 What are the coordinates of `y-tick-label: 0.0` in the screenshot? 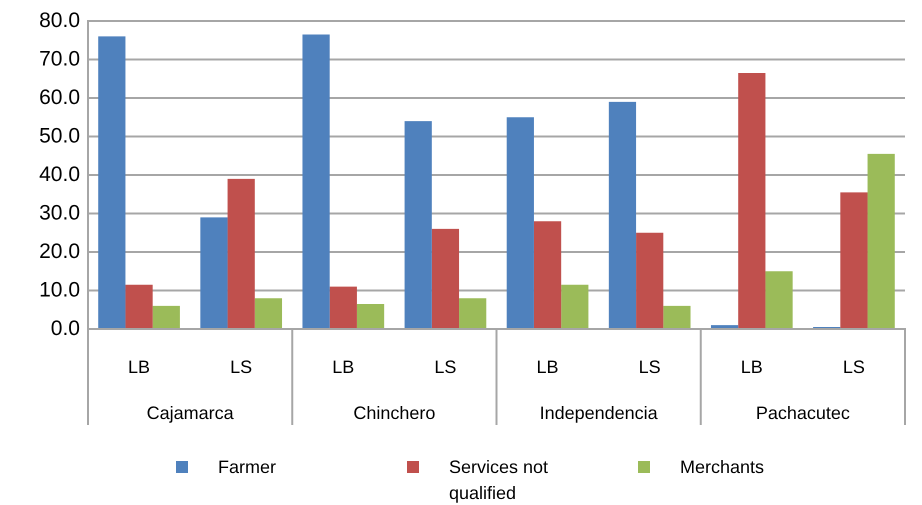 It's located at (65, 328).